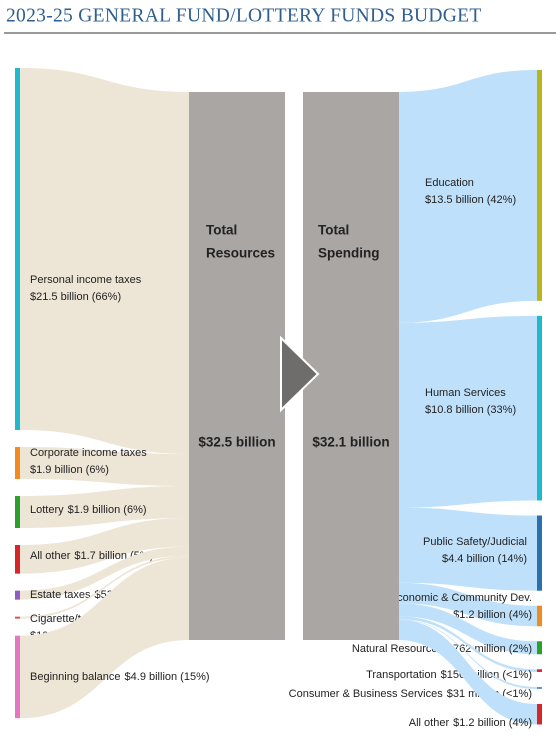  Describe the element at coordinates (401, 675) in the screenshot. I see `node-name: Transportation` at that location.